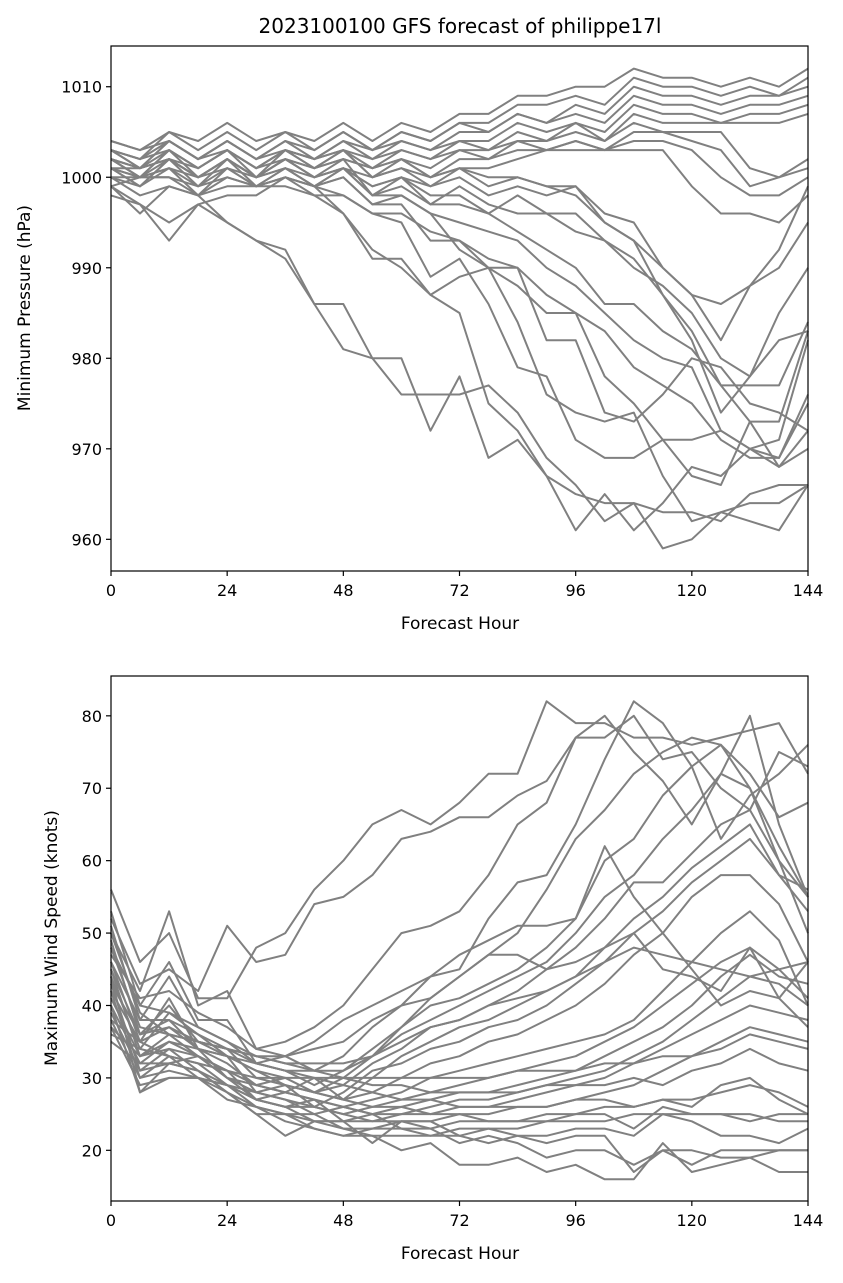  I want to click on wind-y-tick-label: 50, so click(92, 933).